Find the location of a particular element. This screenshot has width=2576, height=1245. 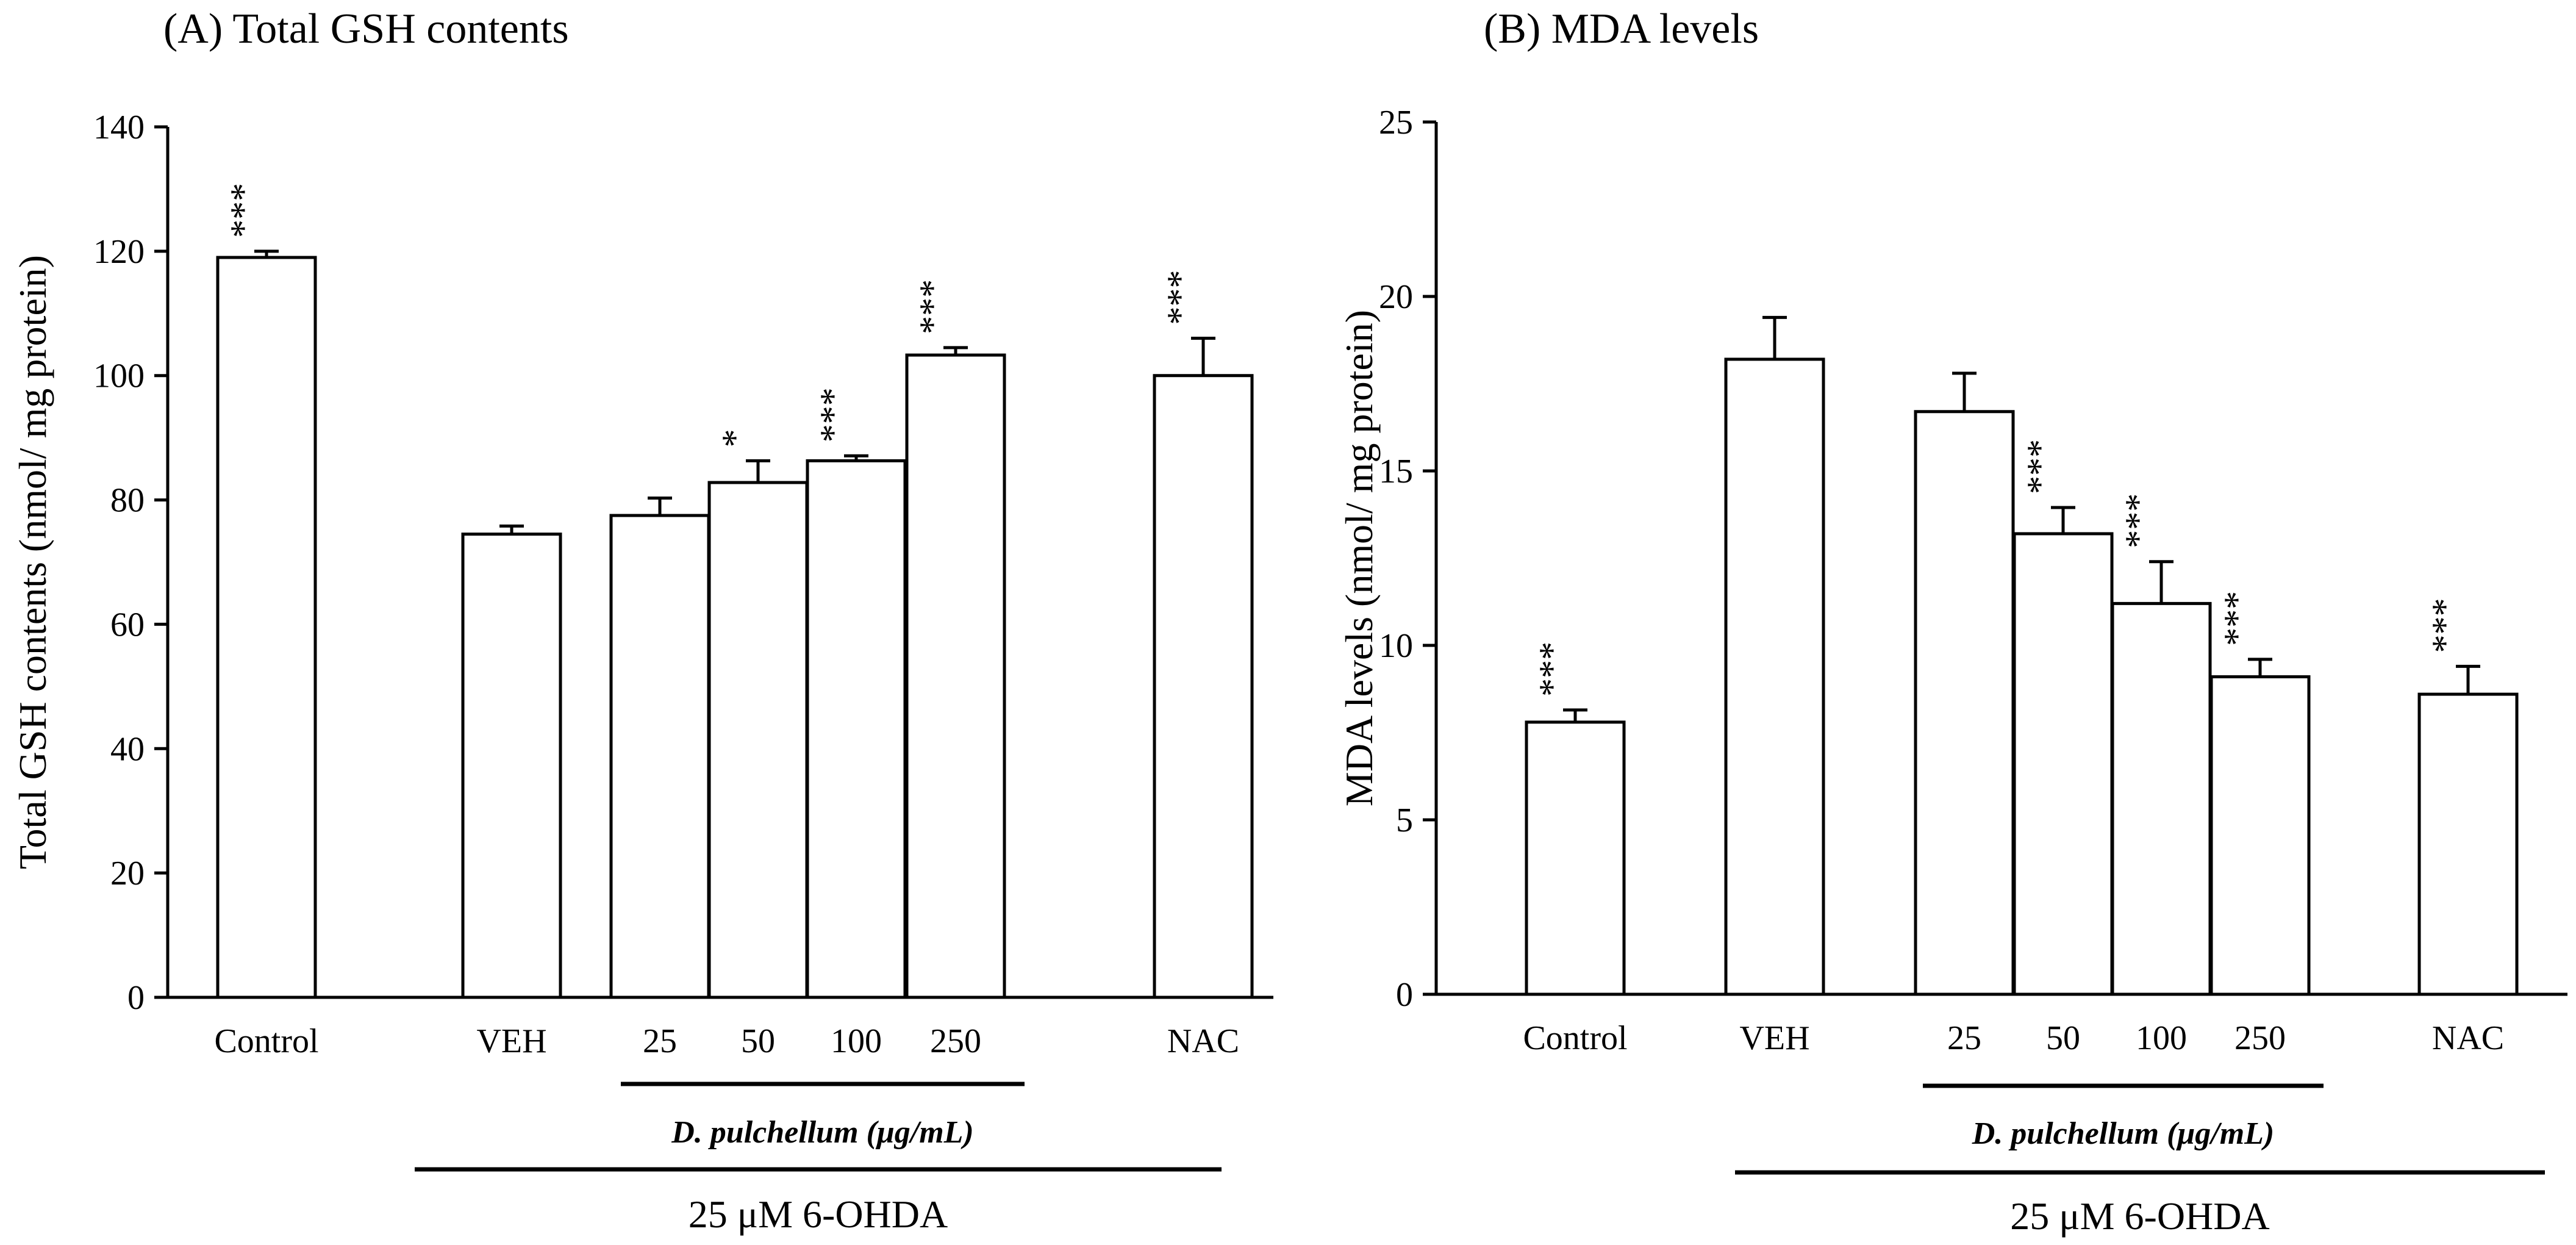

significance-marker: * is located at coordinates (735, 438).